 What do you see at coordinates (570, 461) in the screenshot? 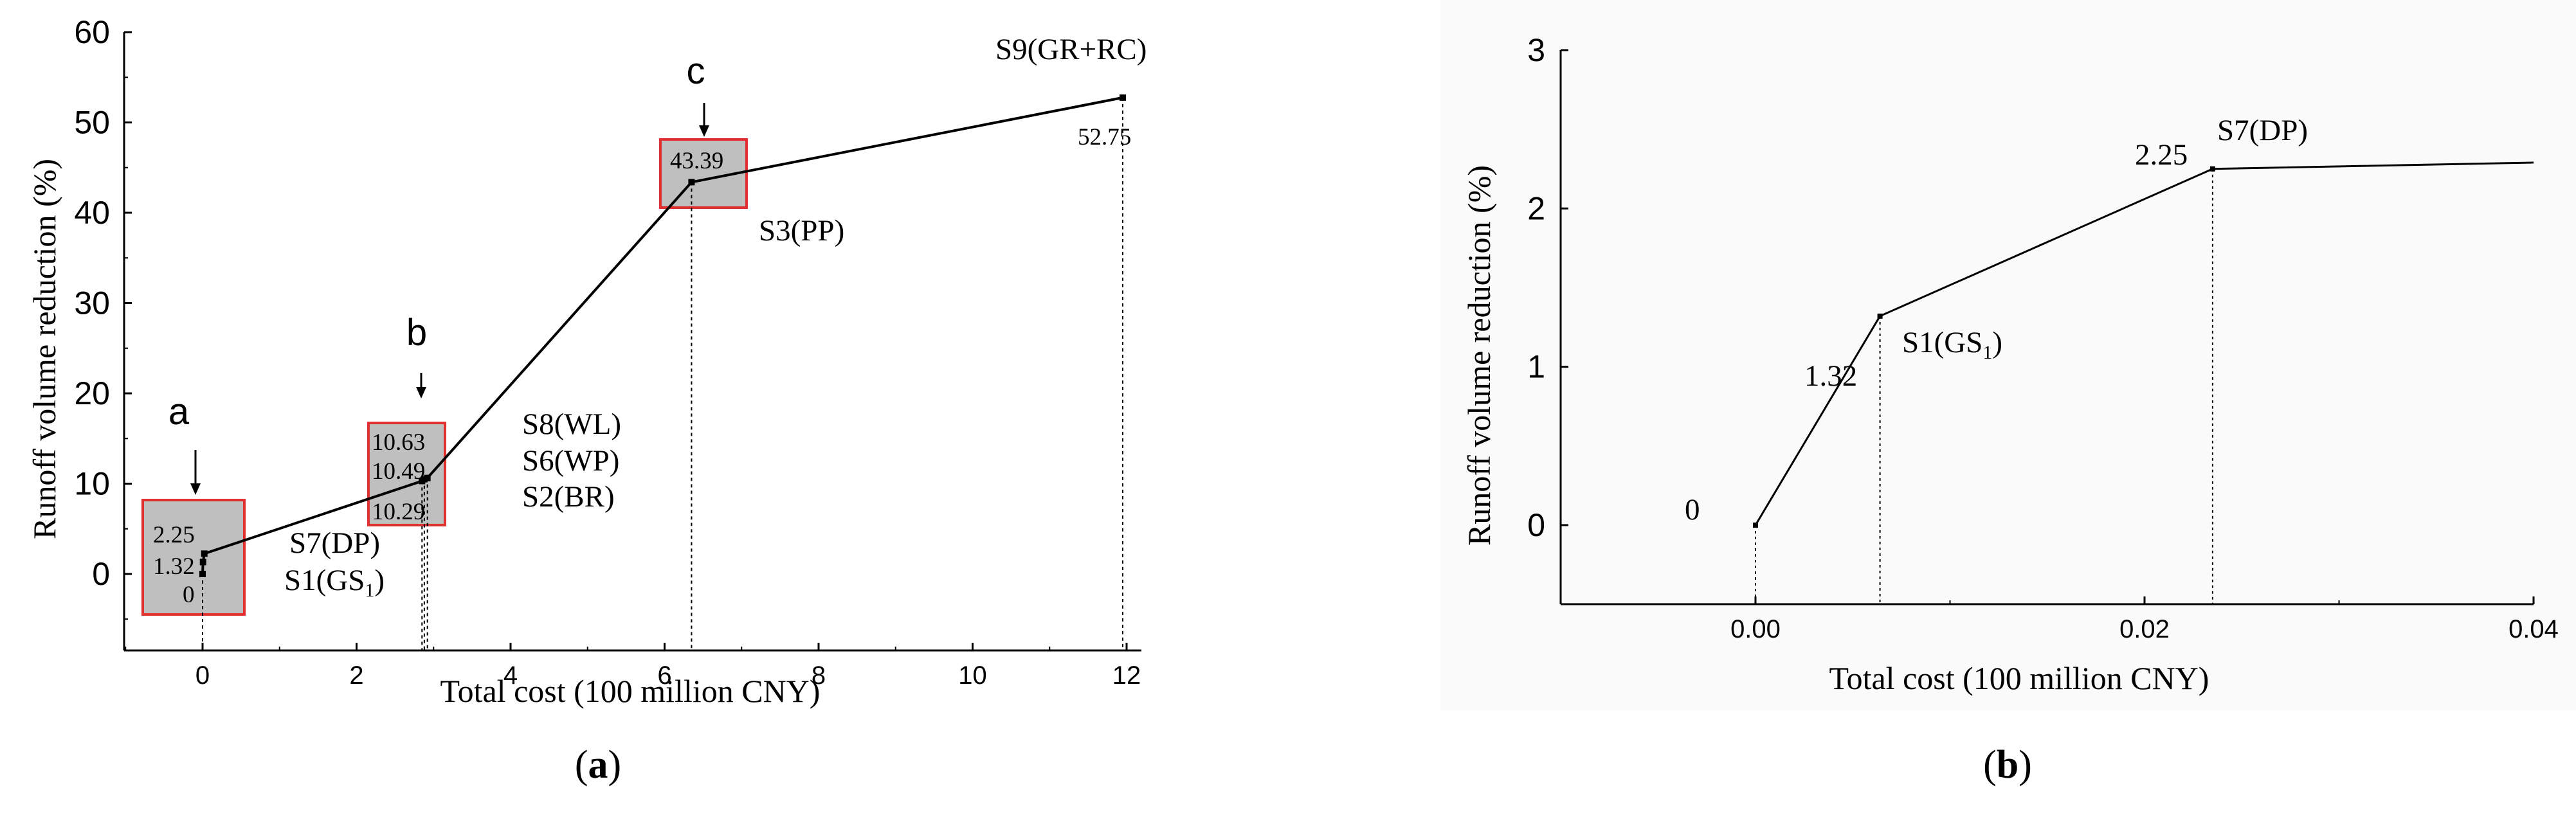
I see `scenario-label-s6: S6(WP)` at bounding box center [570, 461].